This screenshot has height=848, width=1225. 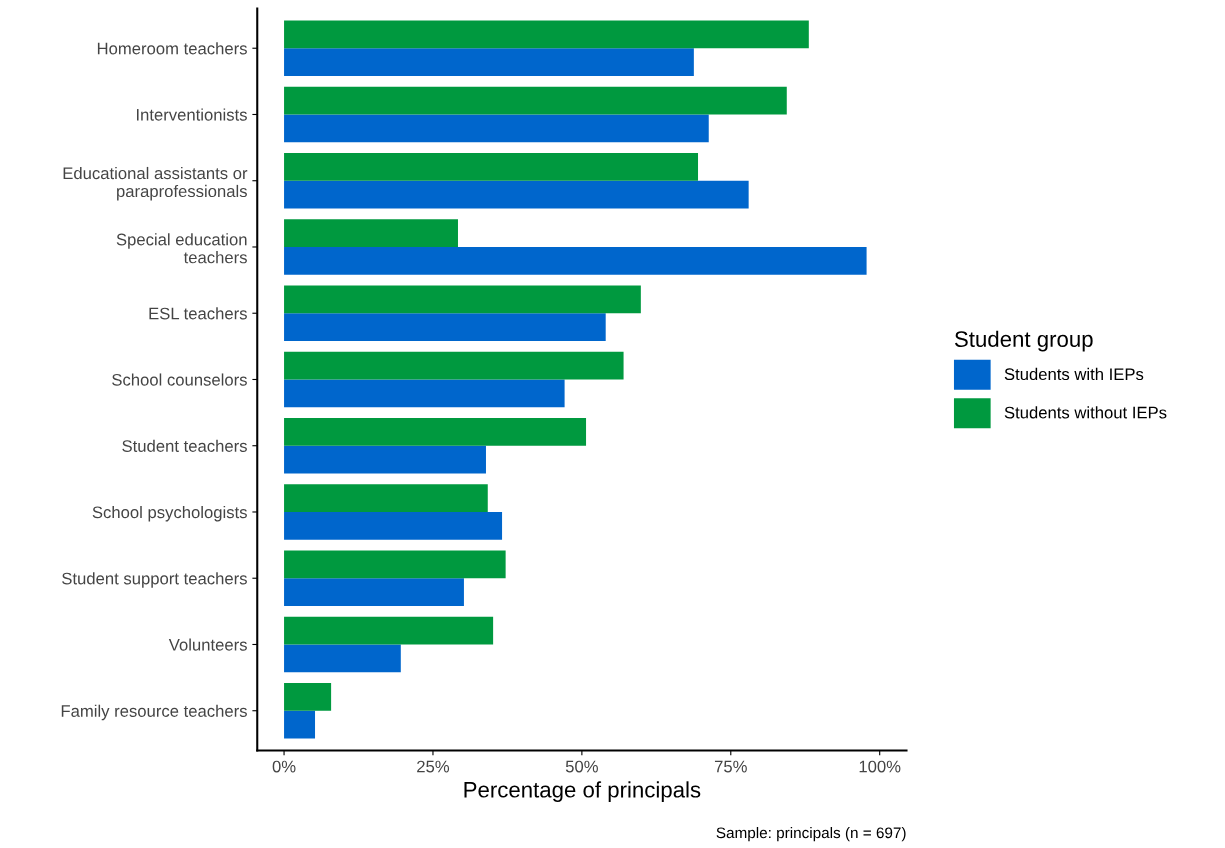 What do you see at coordinates (169, 513) in the screenshot?
I see `y-tick-label: School psychologists` at bounding box center [169, 513].